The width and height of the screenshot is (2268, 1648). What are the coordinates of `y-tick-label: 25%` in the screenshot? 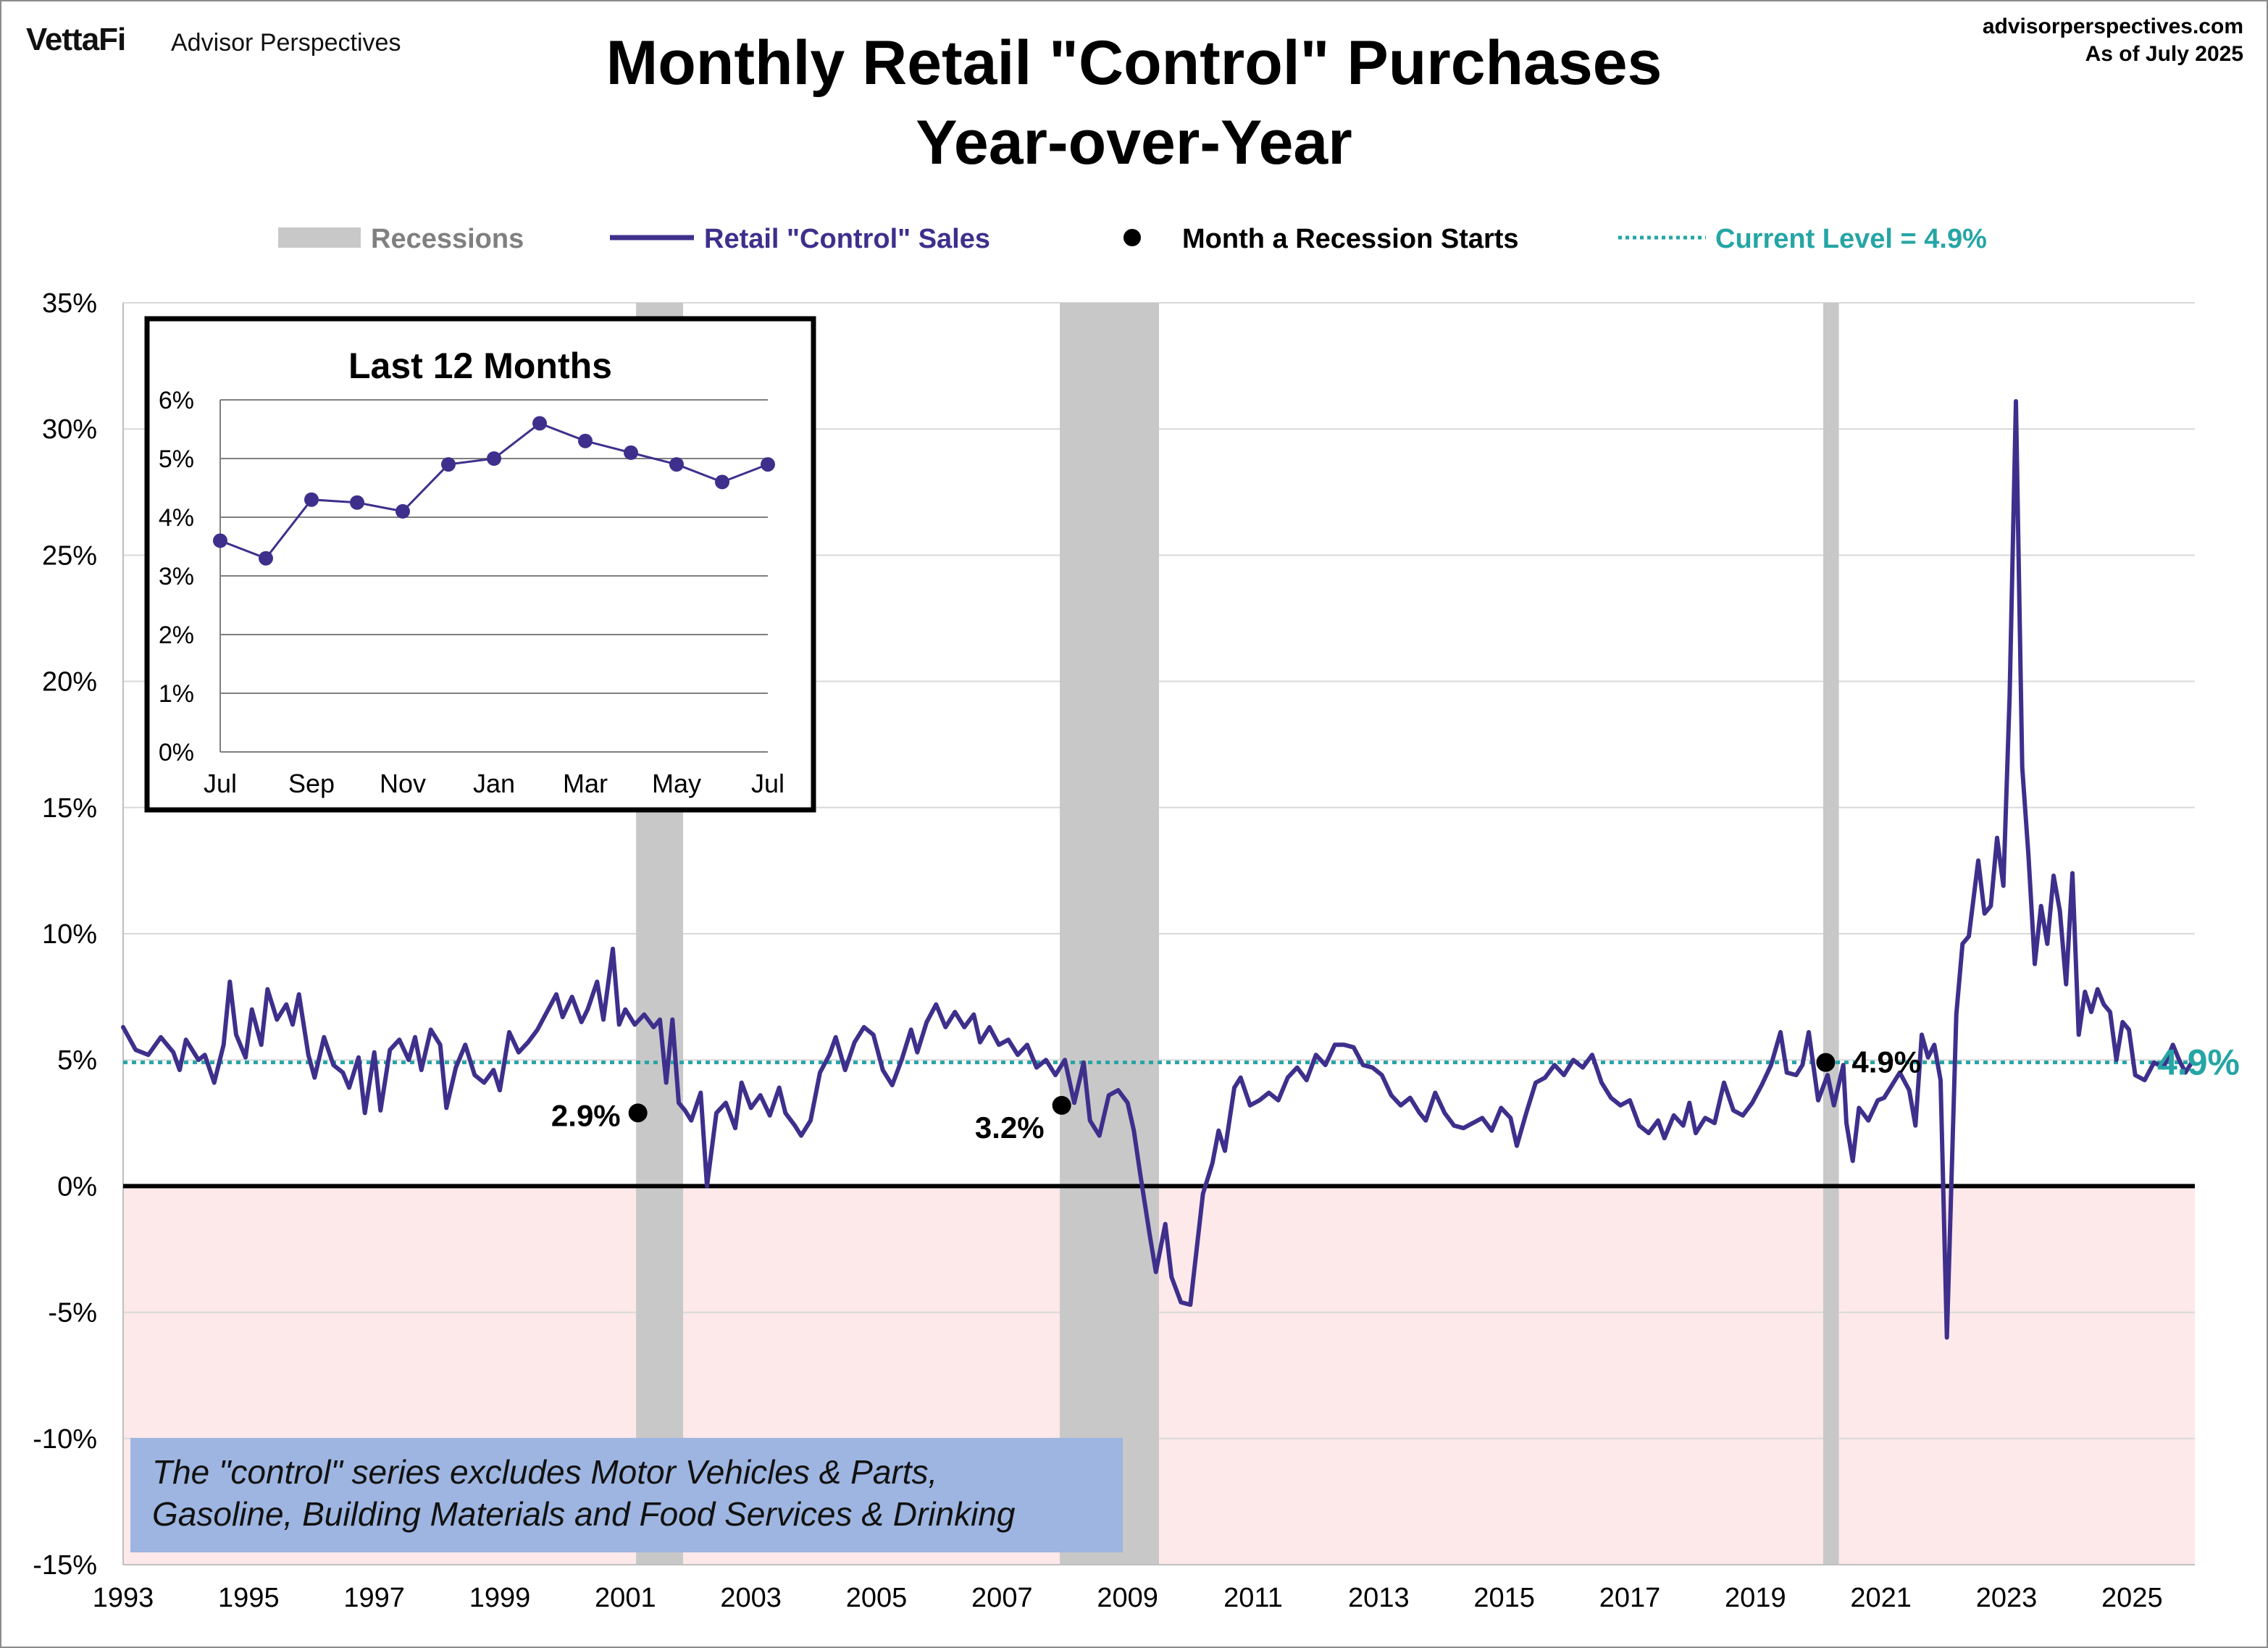 It's located at (69, 555).